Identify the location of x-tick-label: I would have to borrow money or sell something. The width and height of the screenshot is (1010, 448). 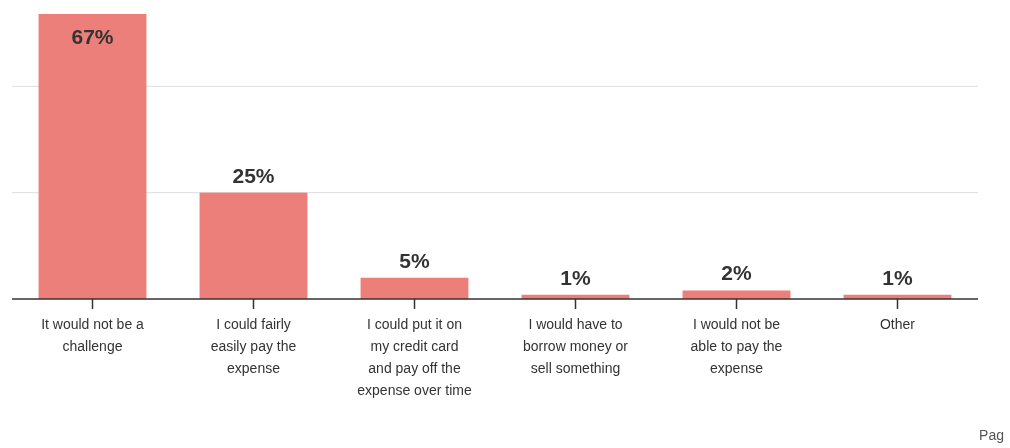
(575, 346).